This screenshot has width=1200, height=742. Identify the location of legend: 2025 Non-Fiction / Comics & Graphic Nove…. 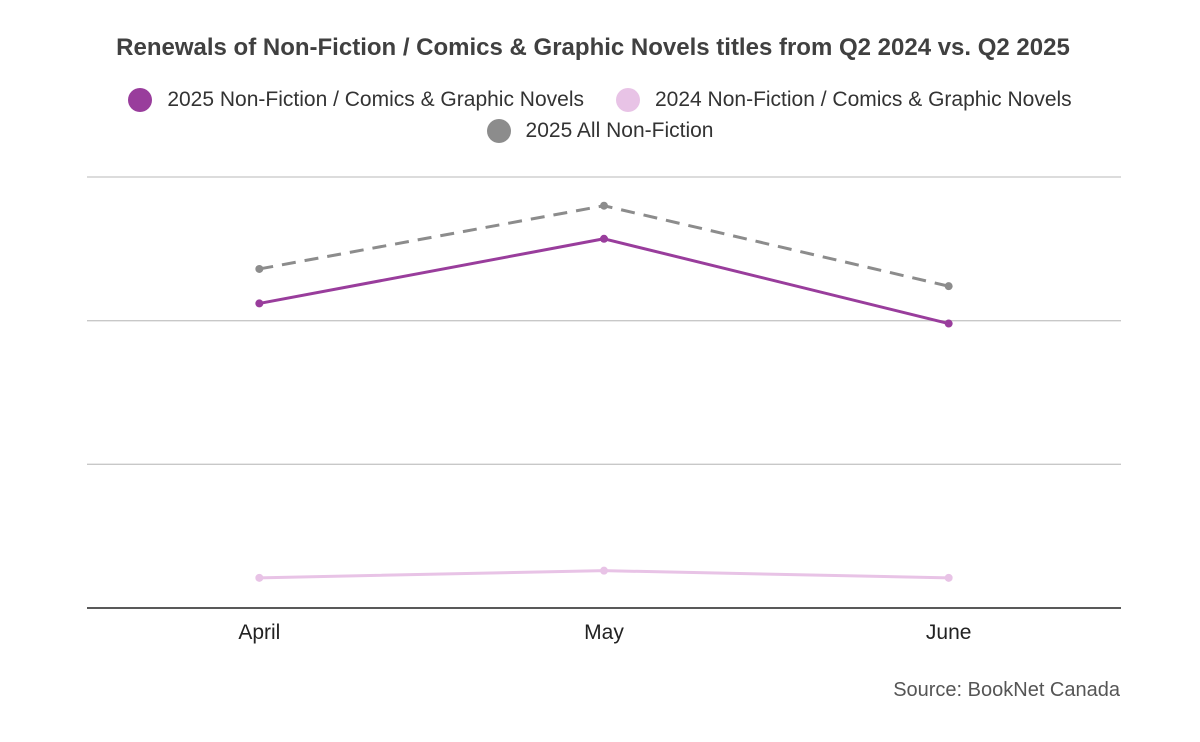
(600, 100).